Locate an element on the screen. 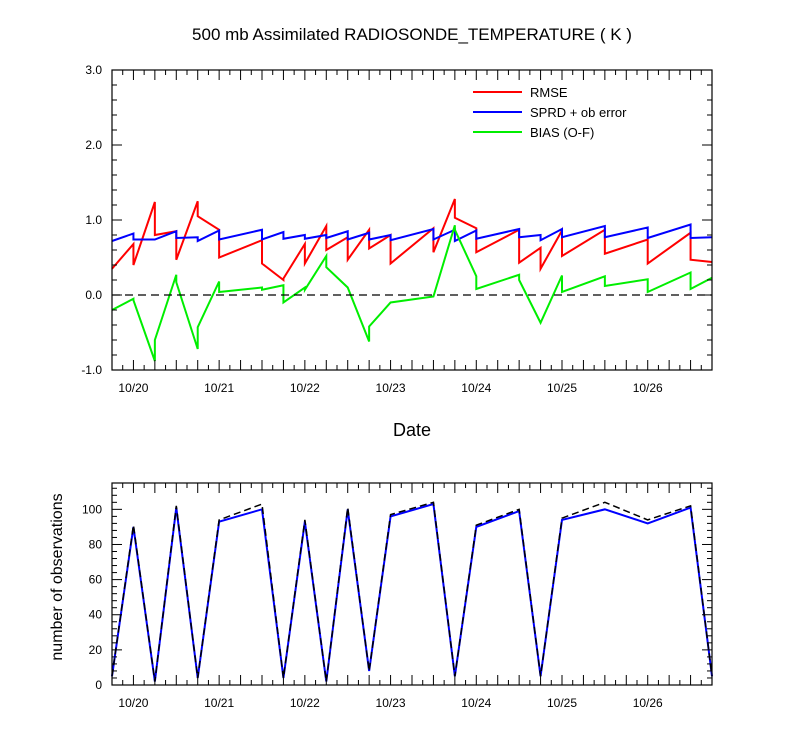  legend-label-sprd-ob-error: SPRD + ob error is located at coordinates (578, 112).